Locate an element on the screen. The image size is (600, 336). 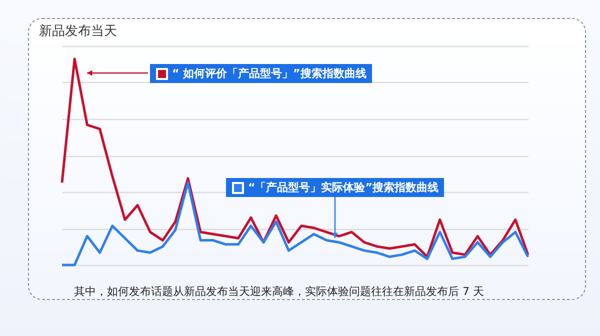
legend-label: “ 如何评价「产品型号」”搜索指数曲线 is located at coordinates (269, 73).